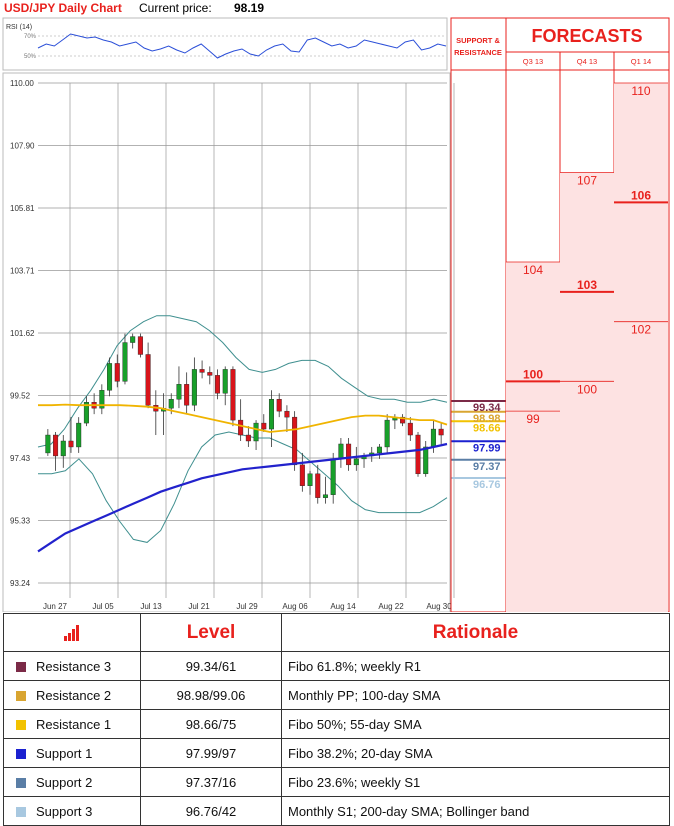  Describe the element at coordinates (21, 782) in the screenshot. I see `support-2-swatch` at that location.